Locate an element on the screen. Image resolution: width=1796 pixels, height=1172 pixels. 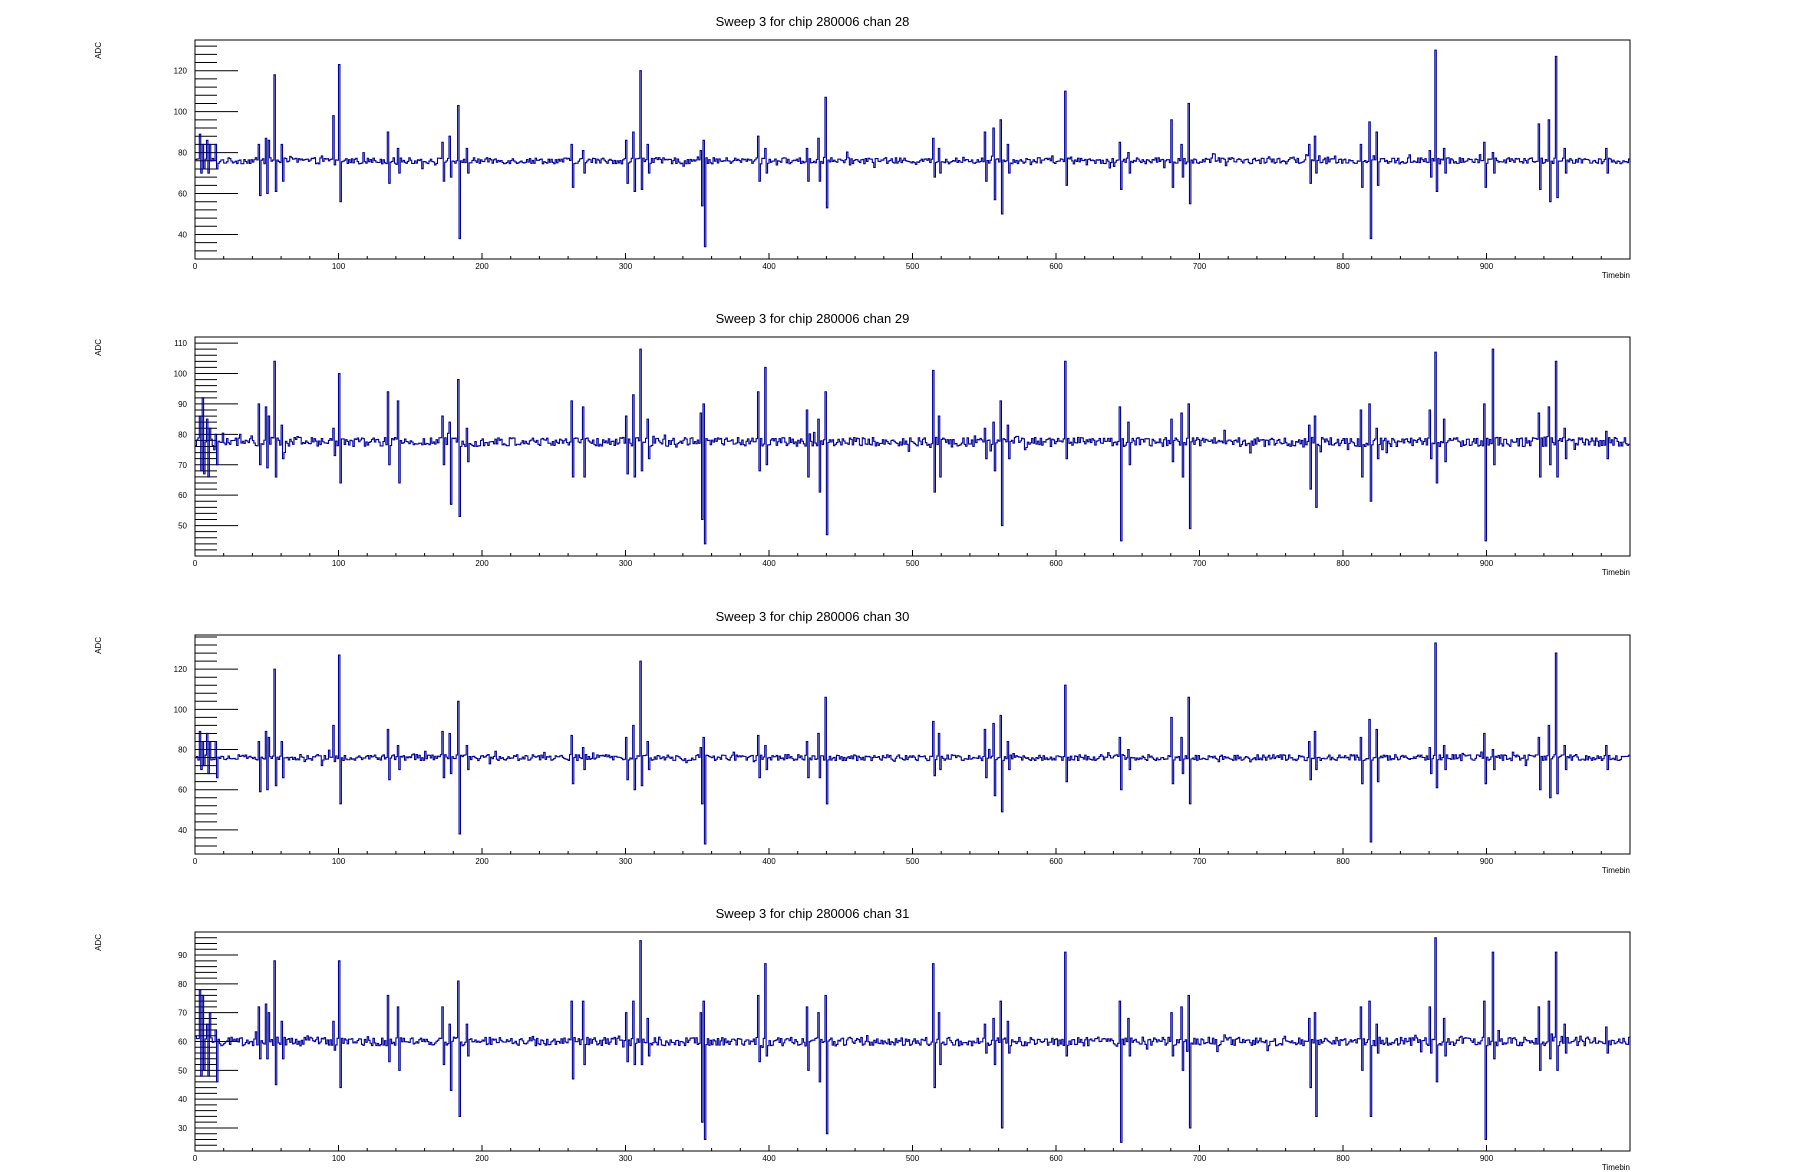
chart-title: Sweep 3 for chip 280006 chan 28 is located at coordinates (813, 21).